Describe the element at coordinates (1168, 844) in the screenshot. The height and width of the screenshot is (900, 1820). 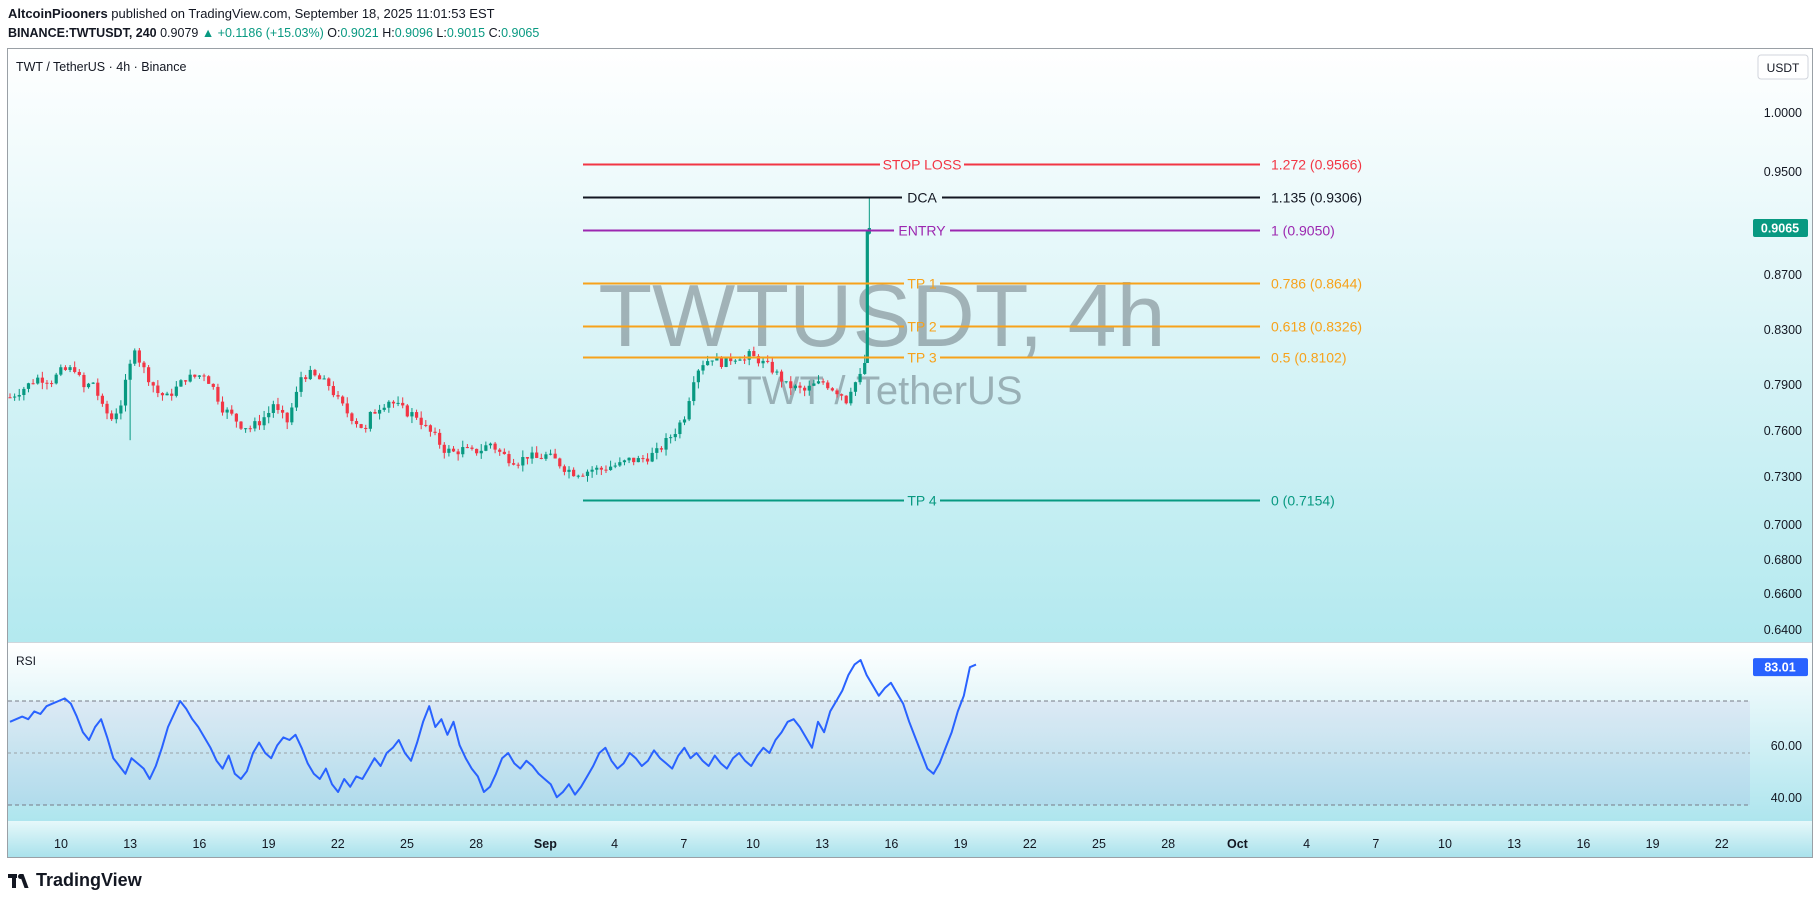
I see `time-tick: 28` at that location.